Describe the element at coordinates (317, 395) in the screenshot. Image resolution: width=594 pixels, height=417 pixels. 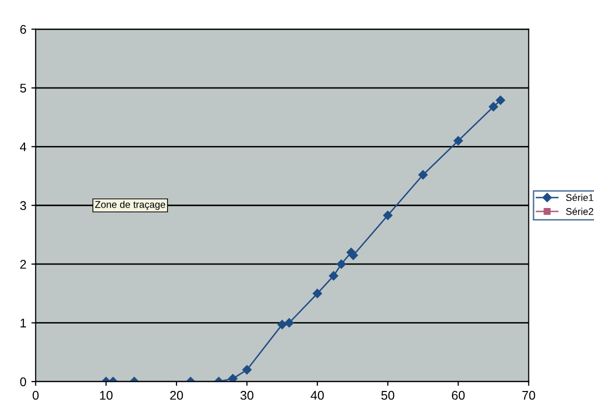
I see `x-tick-label: 40` at that location.